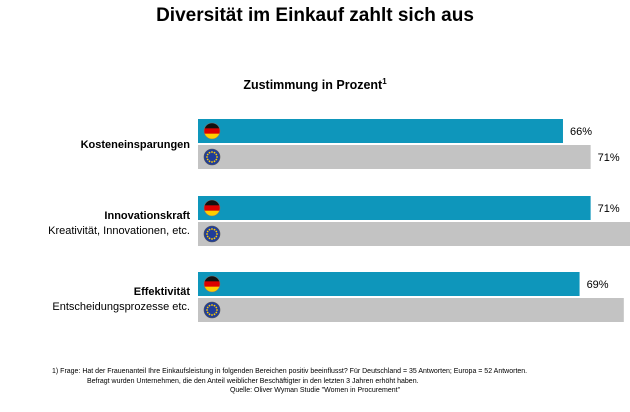 Image resolution: width=630 pixels, height=412 pixels. Describe the element at coordinates (598, 285) in the screenshot. I see `value-label: 69%` at that location.